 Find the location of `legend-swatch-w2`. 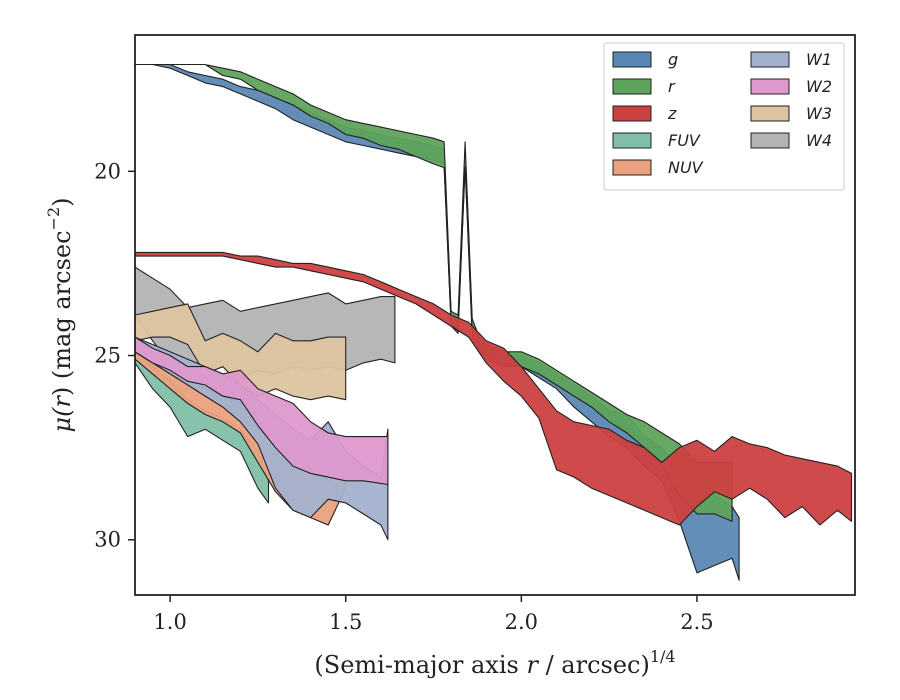

legend-swatch-w2 is located at coordinates (770, 86).